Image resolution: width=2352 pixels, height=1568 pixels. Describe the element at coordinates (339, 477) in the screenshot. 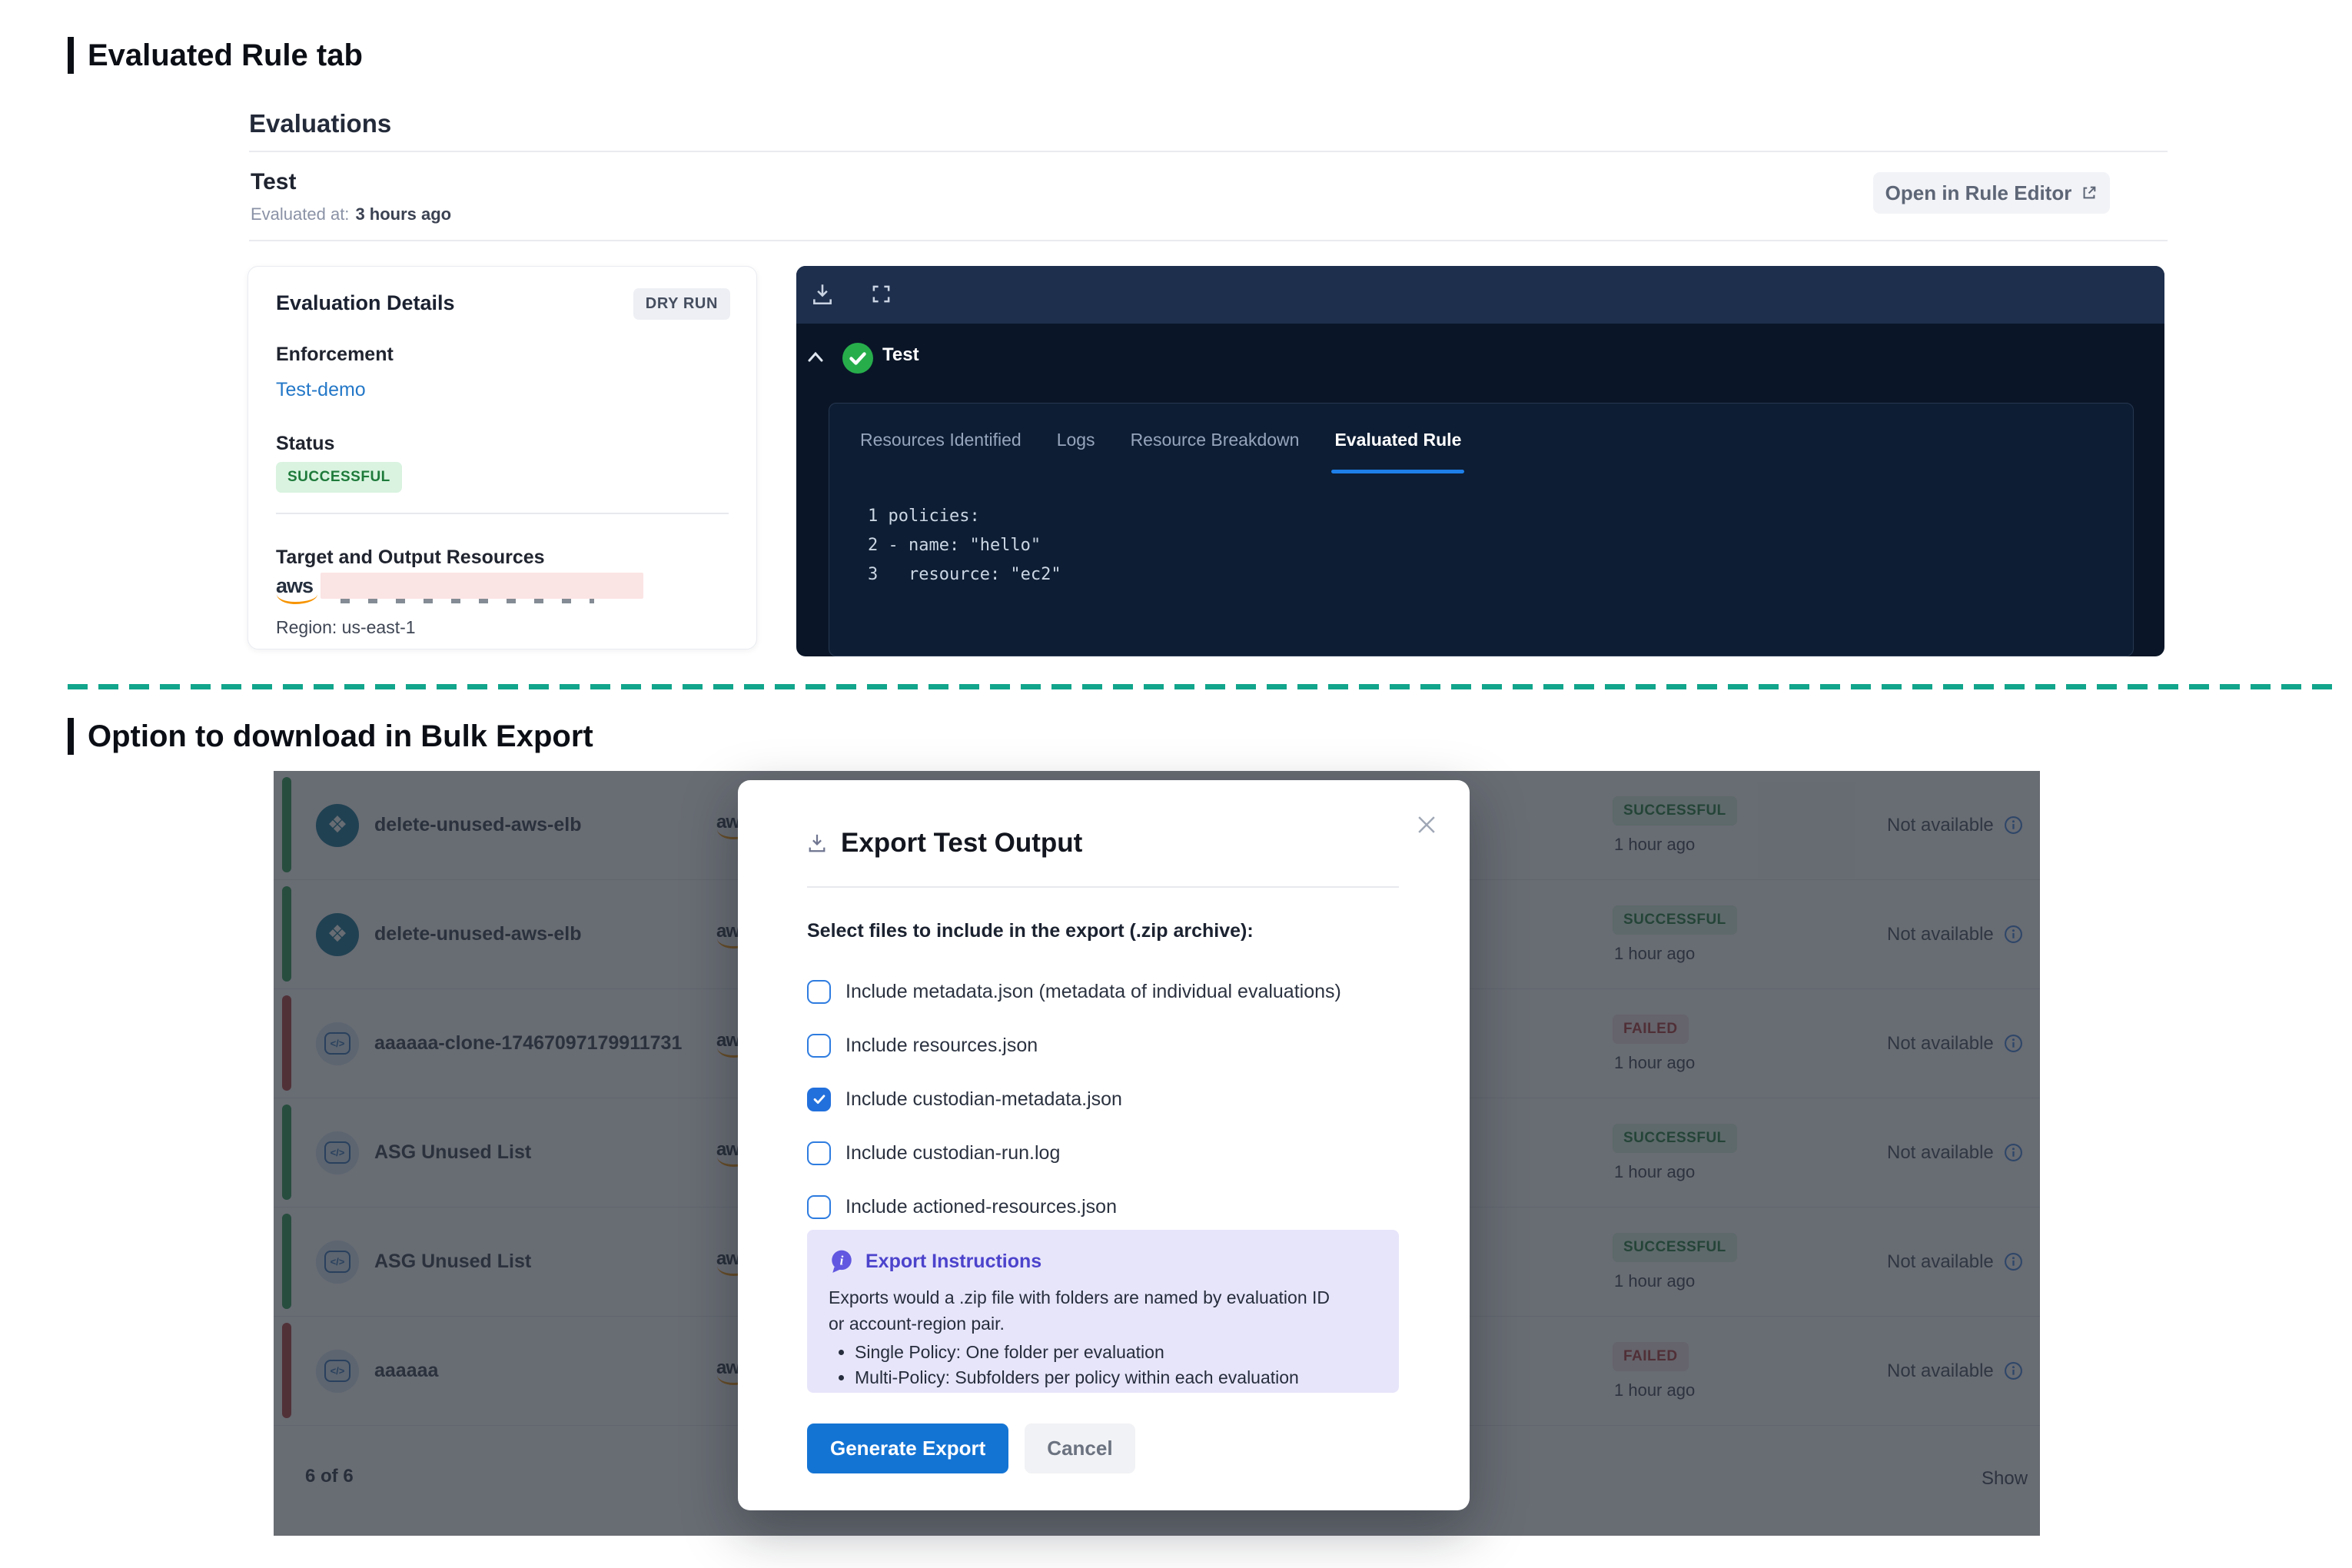

I see `status-badge: SUCCESSFUL` at that location.